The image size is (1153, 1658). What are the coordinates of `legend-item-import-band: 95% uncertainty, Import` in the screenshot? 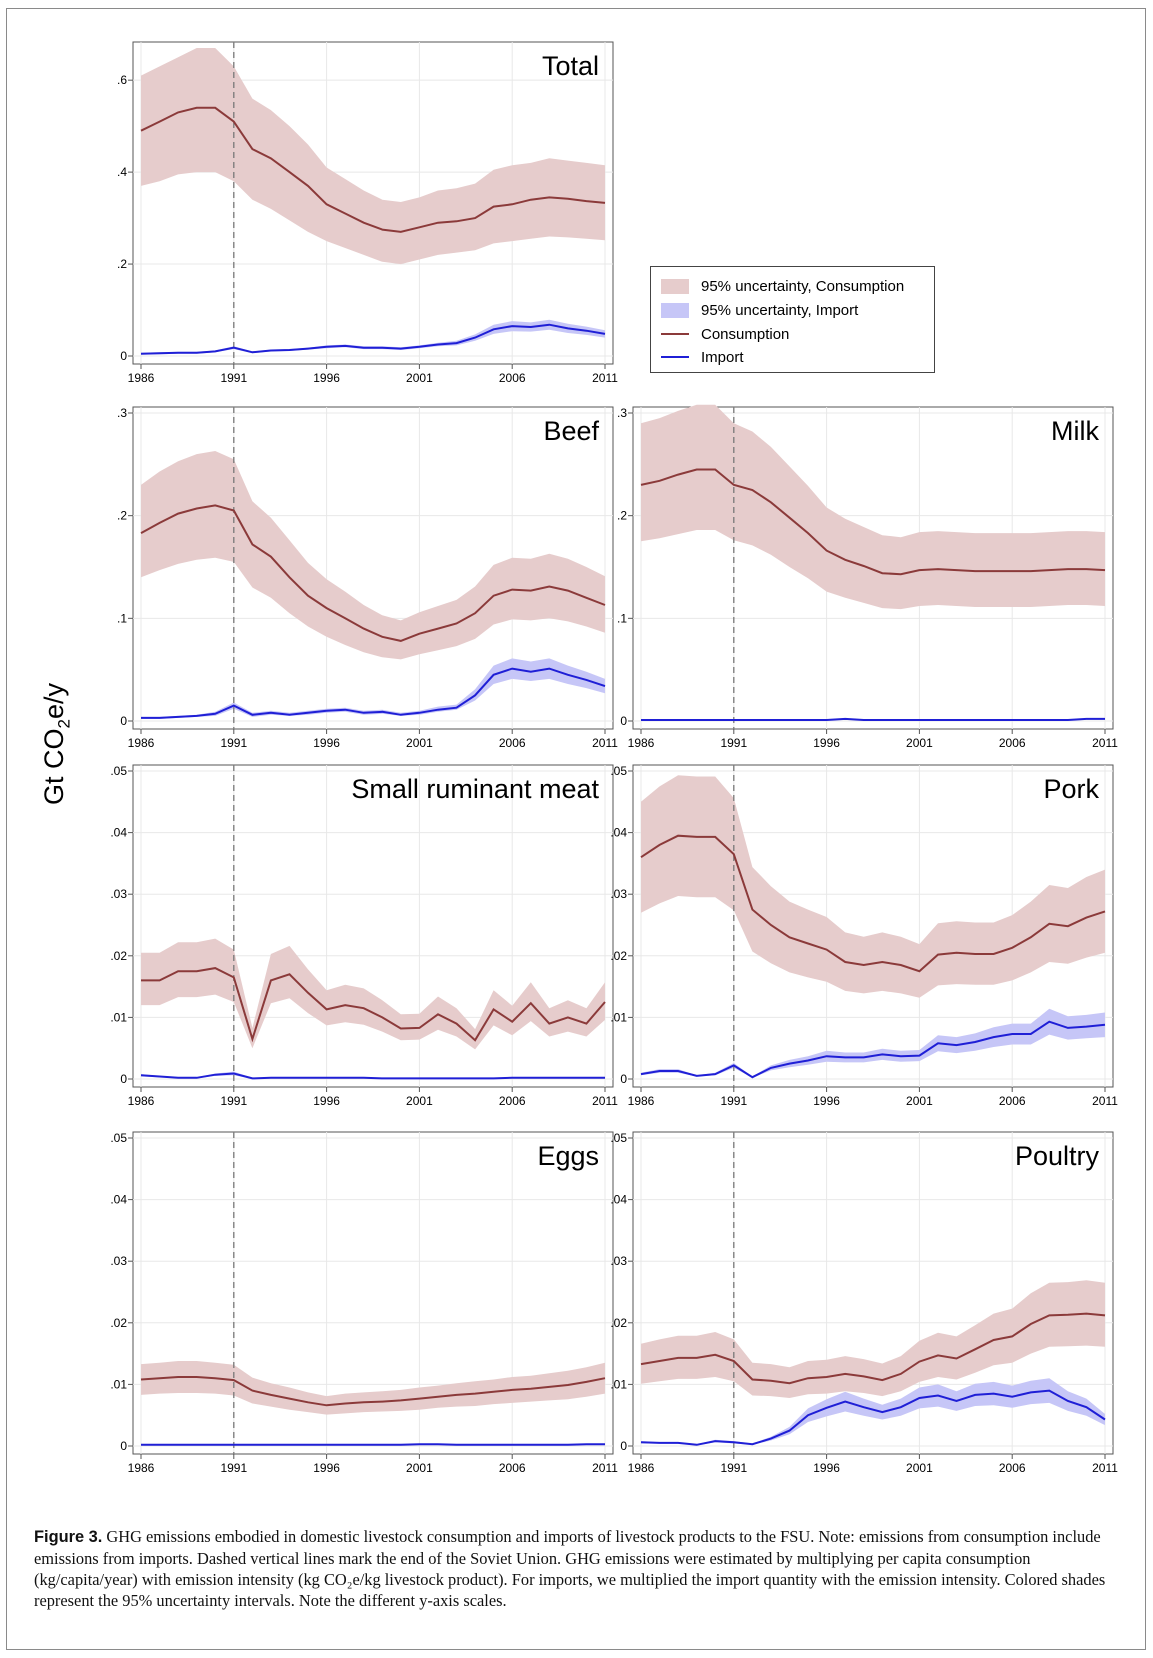 It's located at (759, 310).